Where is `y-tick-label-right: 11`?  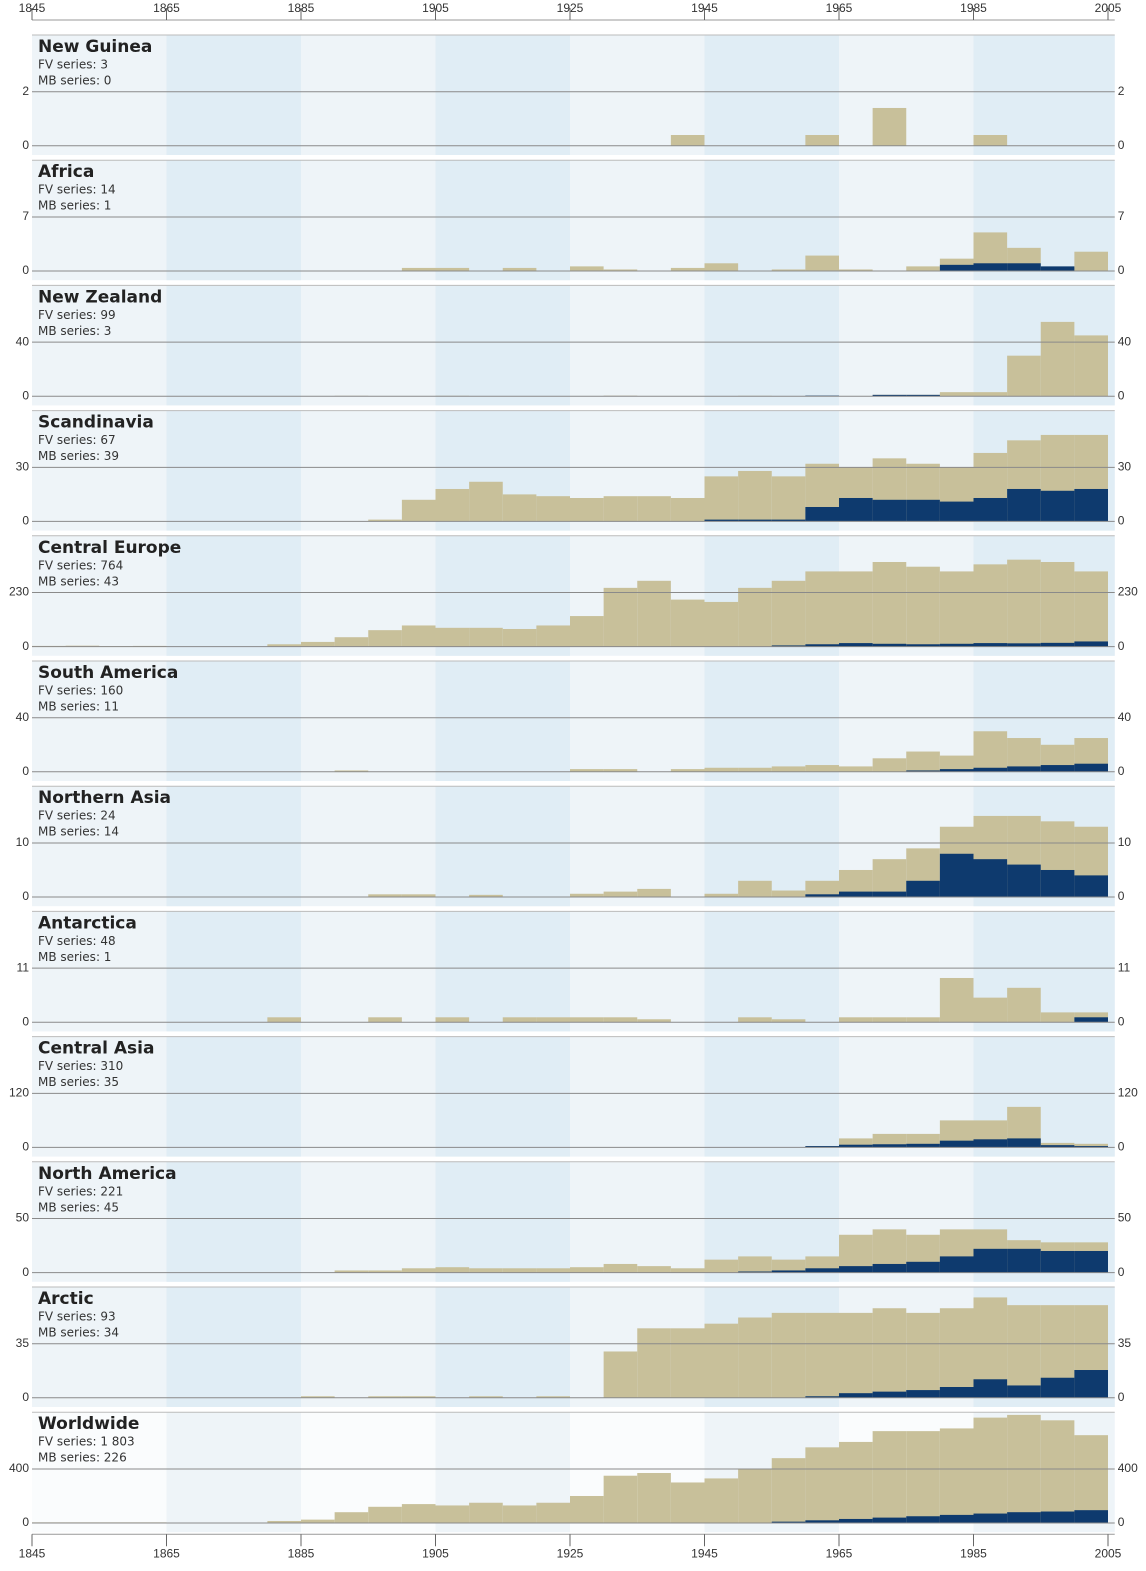 y-tick-label-right: 11 is located at coordinates (1124, 967).